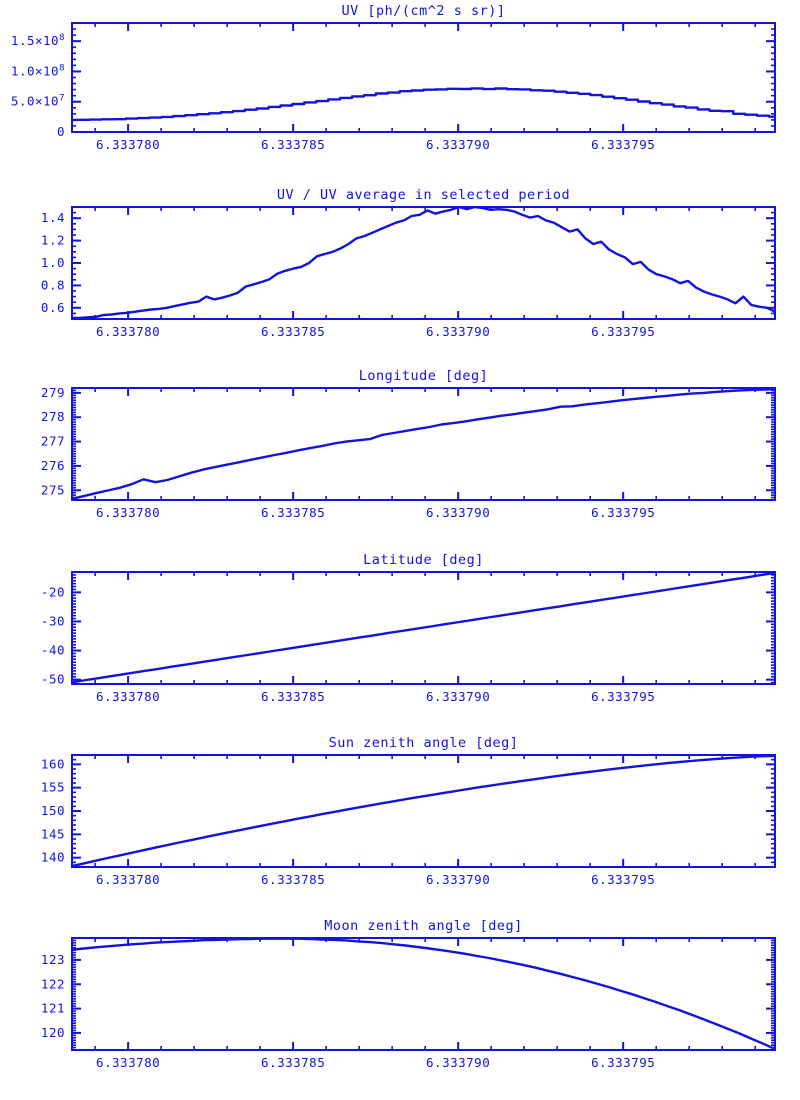 This screenshot has height=1100, width=800. I want to click on y-tick-label: 1.0×108, so click(38, 70).